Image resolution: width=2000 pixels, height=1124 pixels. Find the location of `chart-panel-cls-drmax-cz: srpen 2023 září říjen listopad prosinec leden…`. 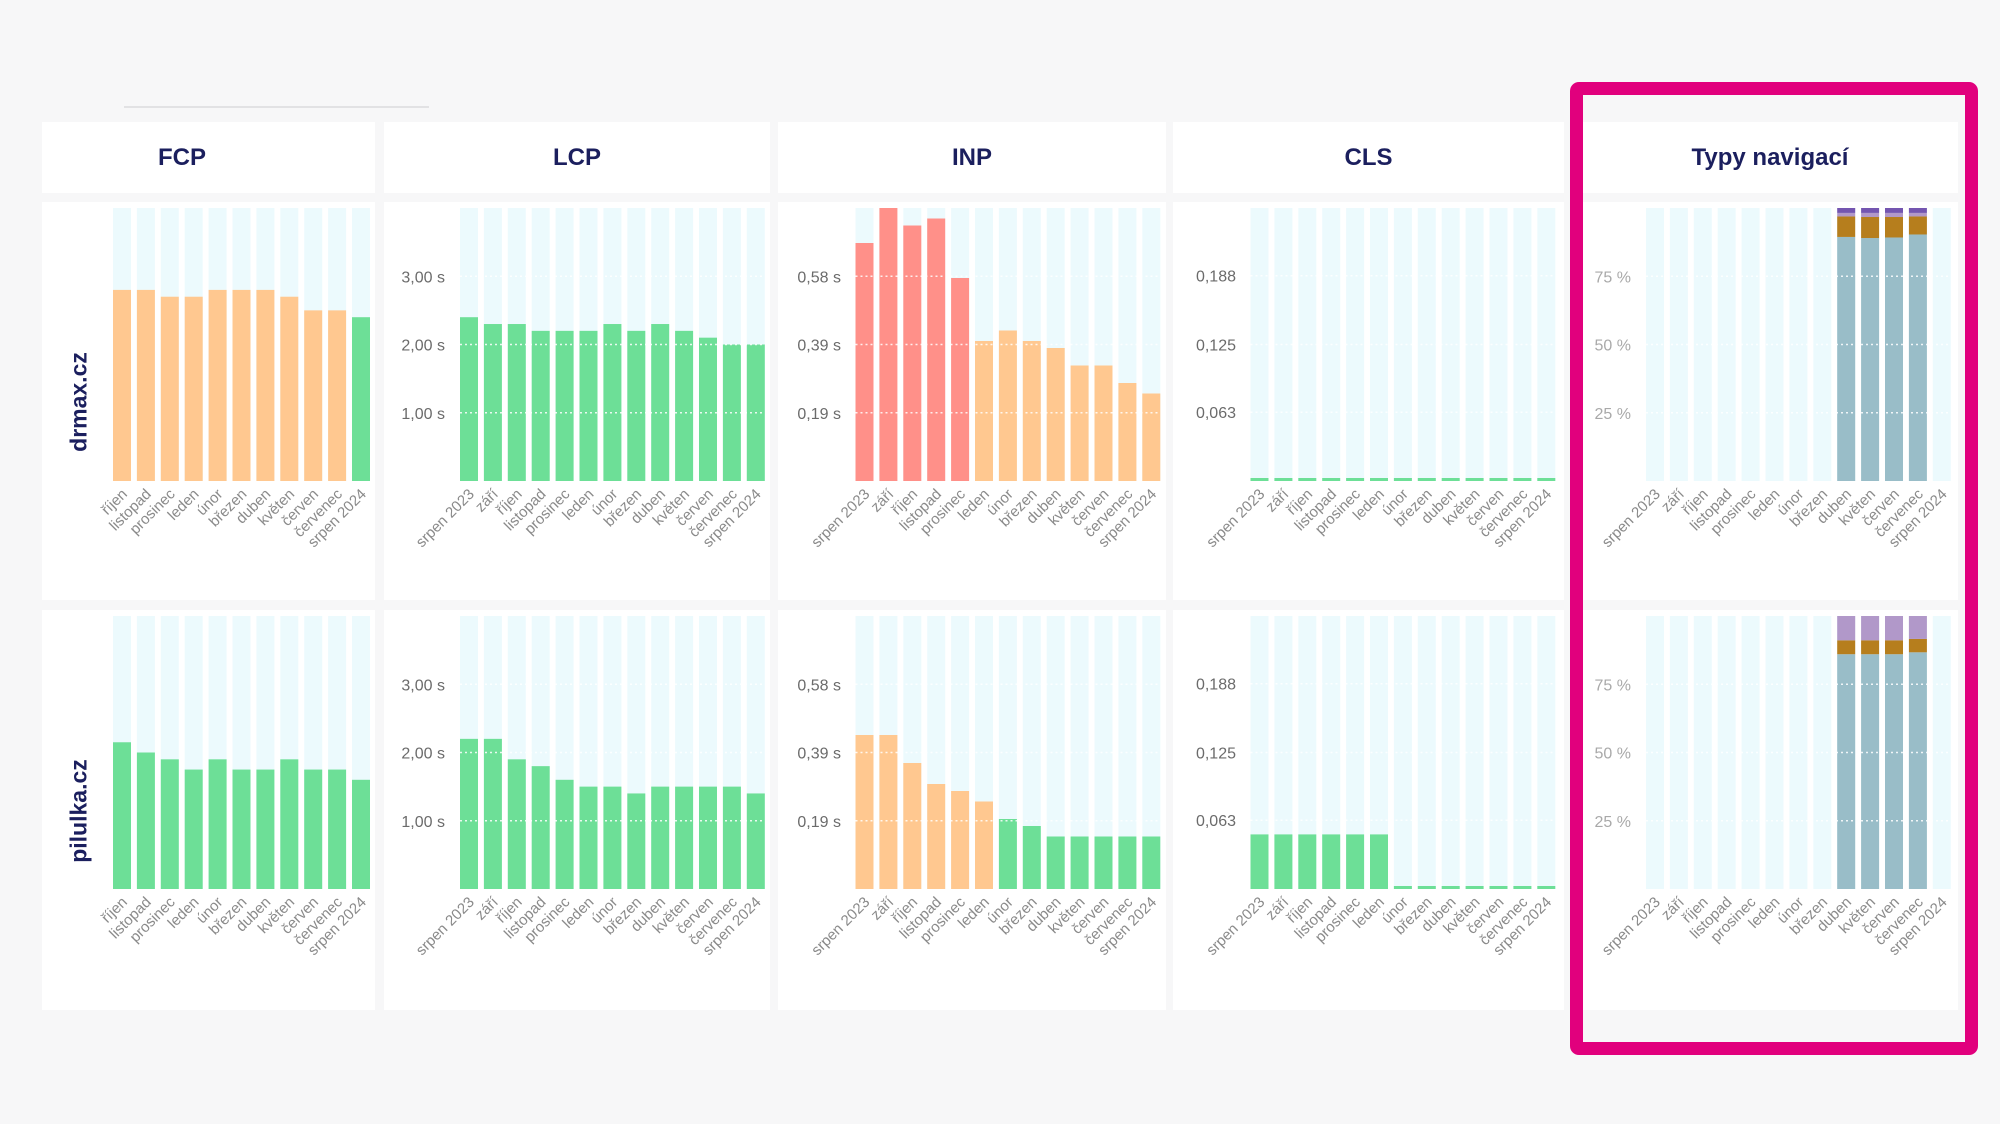

chart-panel-cls-drmax-cz: srpen 2023 září říjen listopad prosinec leden… is located at coordinates (1368, 401).